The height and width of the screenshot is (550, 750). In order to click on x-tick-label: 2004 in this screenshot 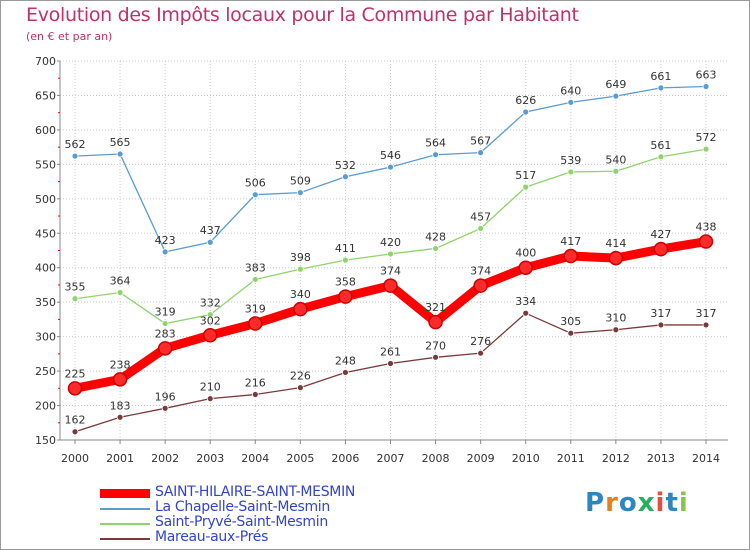, I will do `click(255, 458)`.